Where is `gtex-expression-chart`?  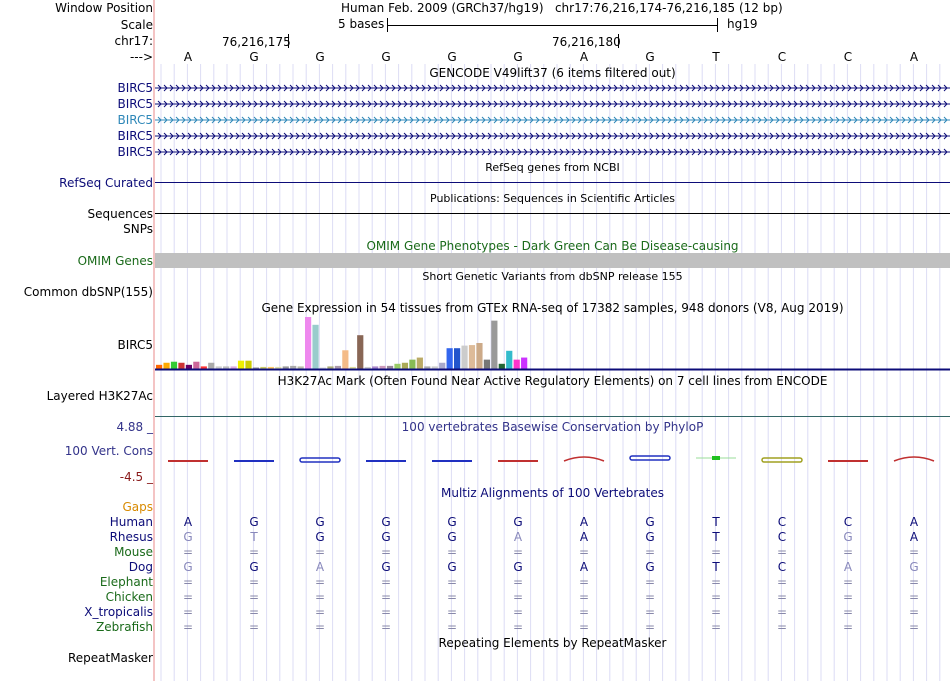 gtex-expression-chart is located at coordinates (552, 343).